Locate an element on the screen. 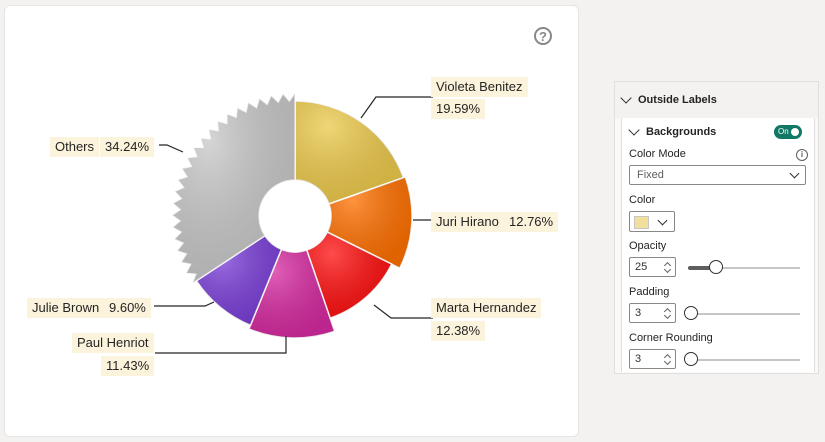 This screenshot has width=825, height=442. section-title: Outside Labels is located at coordinates (677, 100).